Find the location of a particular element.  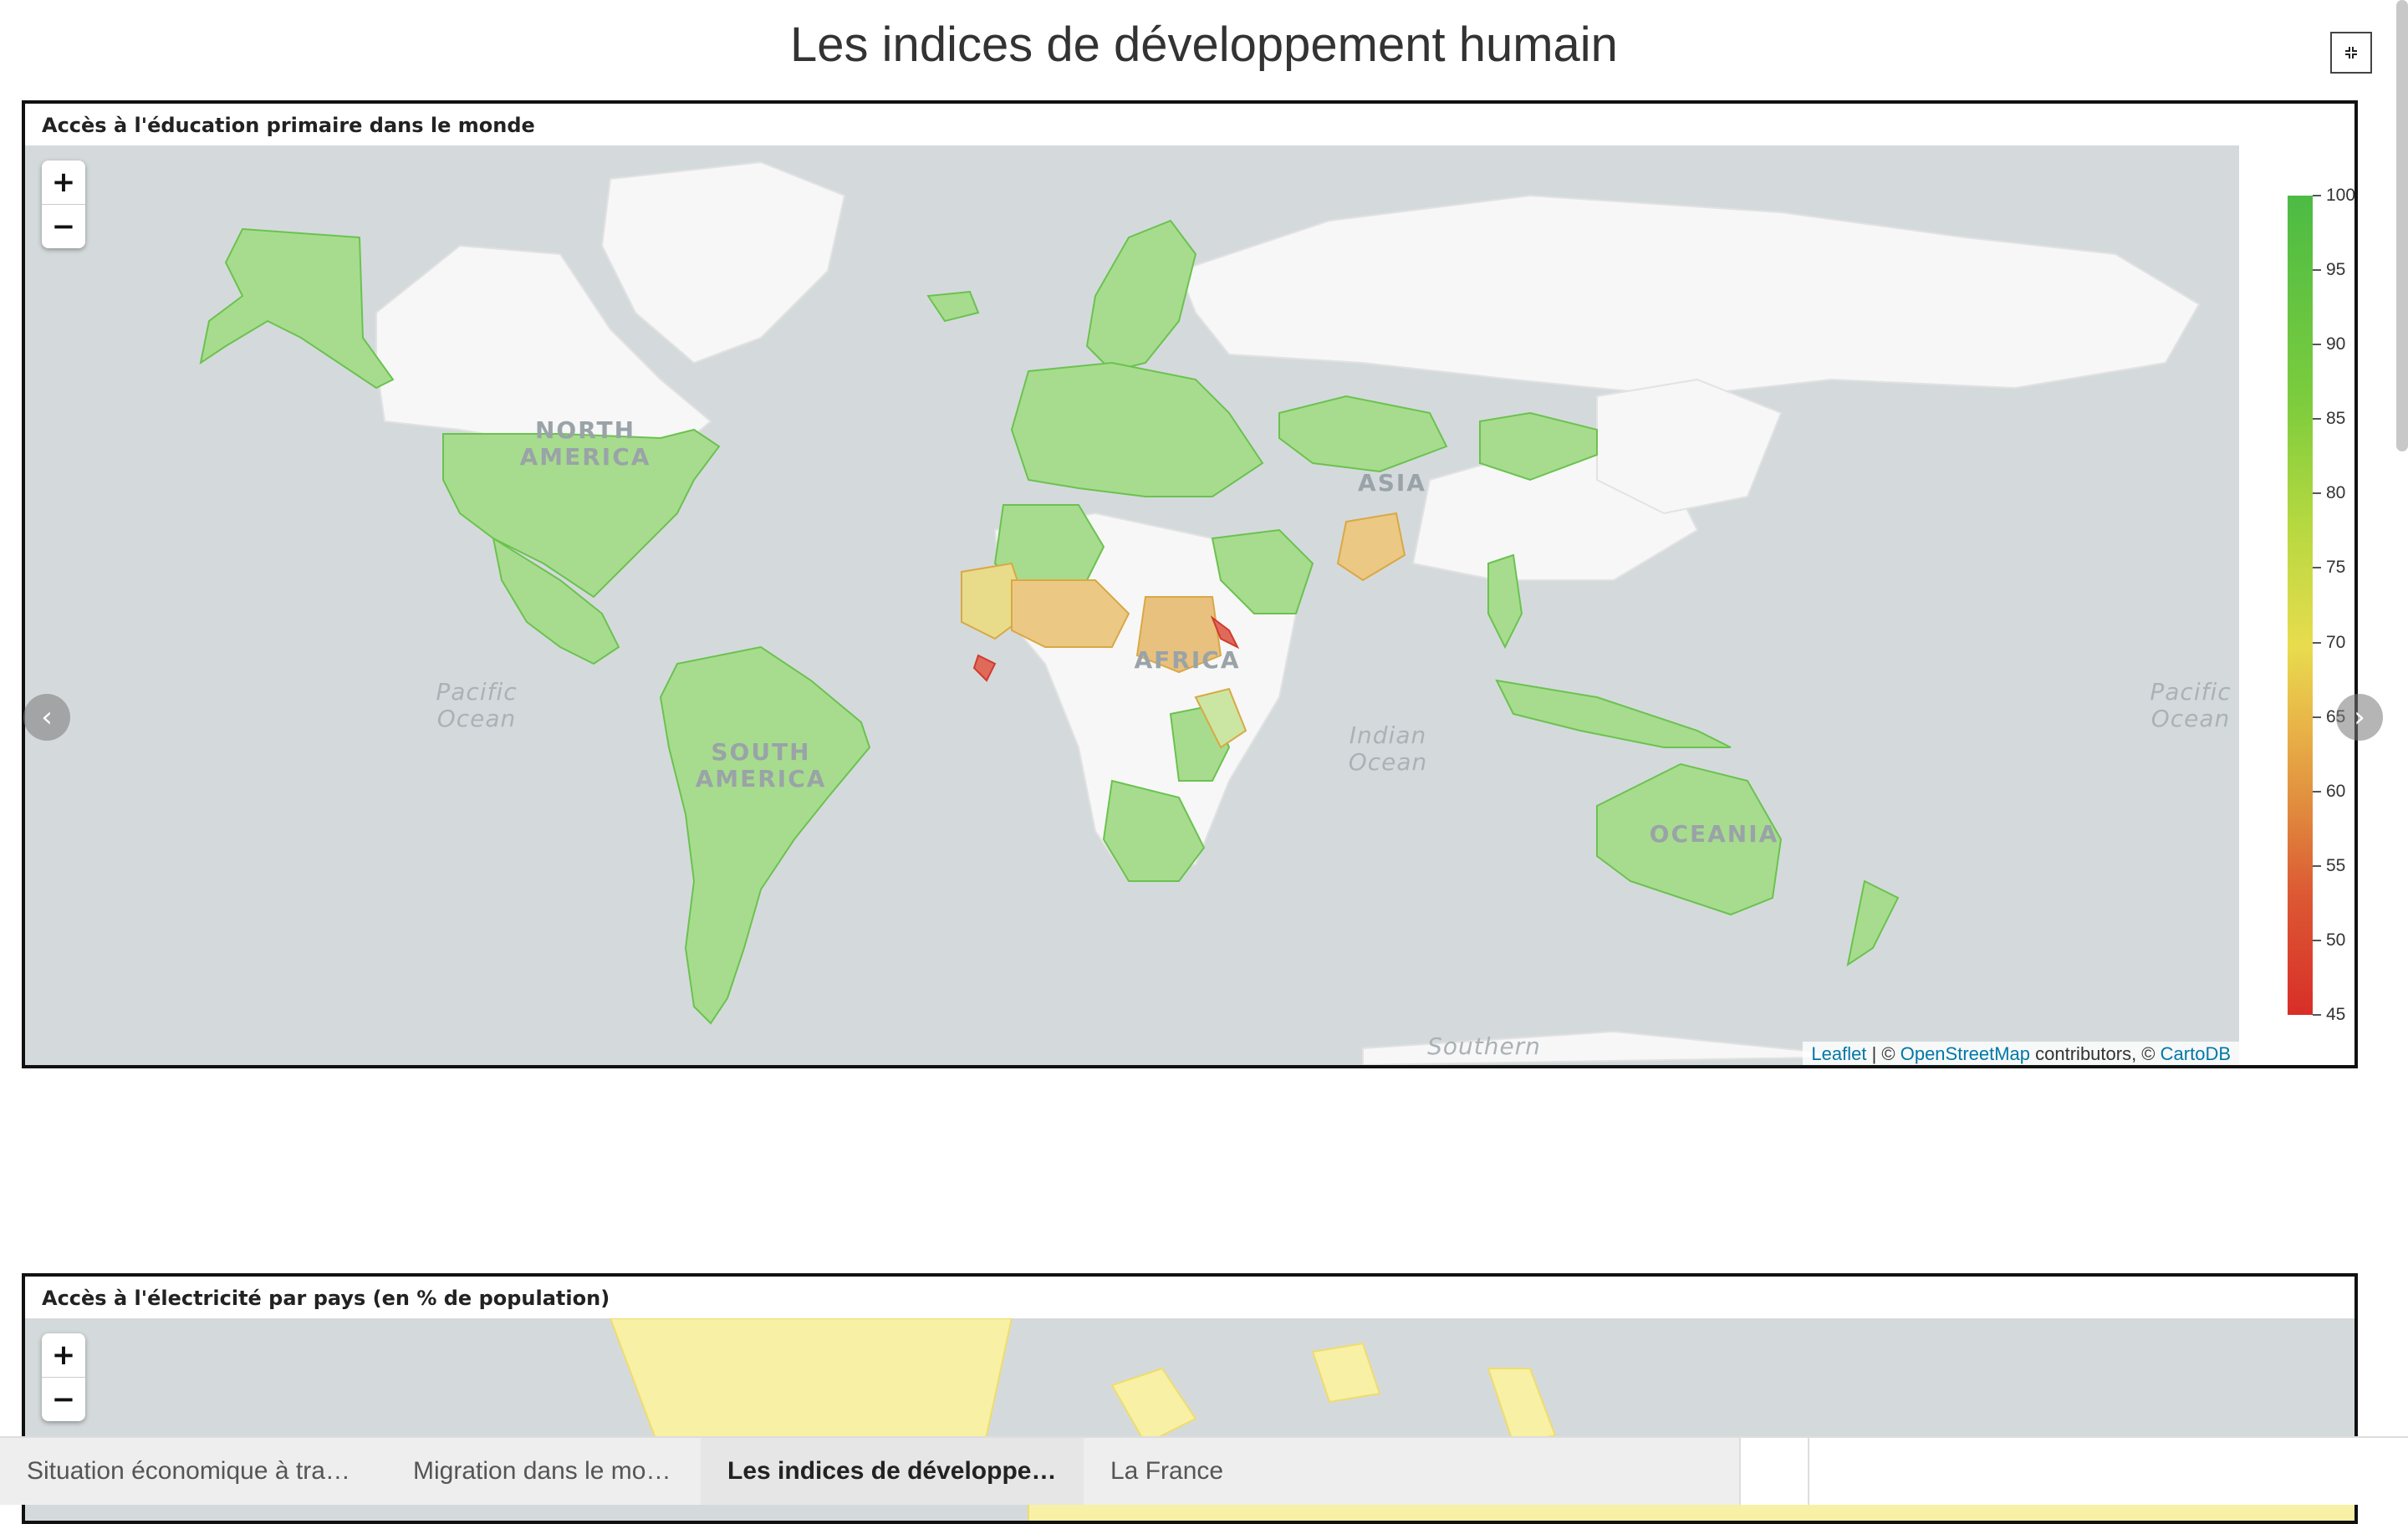

usa-shape is located at coordinates (581, 513).